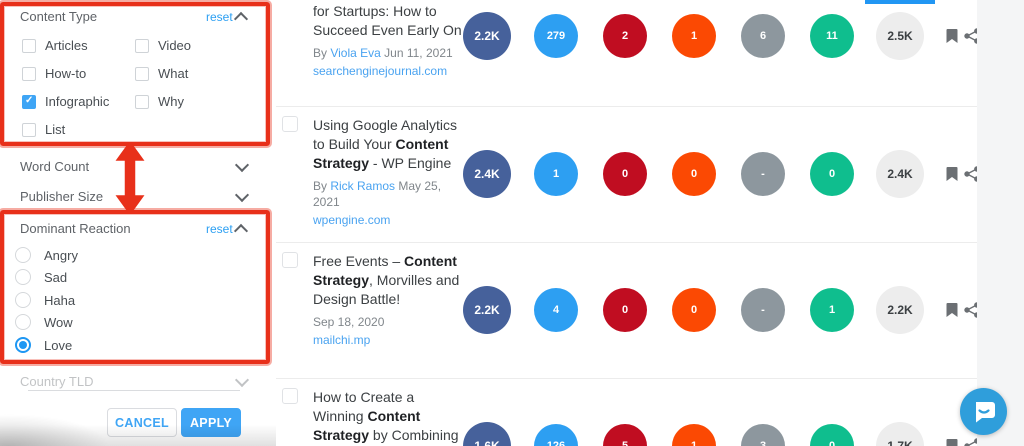 The height and width of the screenshot is (446, 1024). What do you see at coordinates (29, 102) in the screenshot?
I see `content-type-checkbox-infographic` at bounding box center [29, 102].